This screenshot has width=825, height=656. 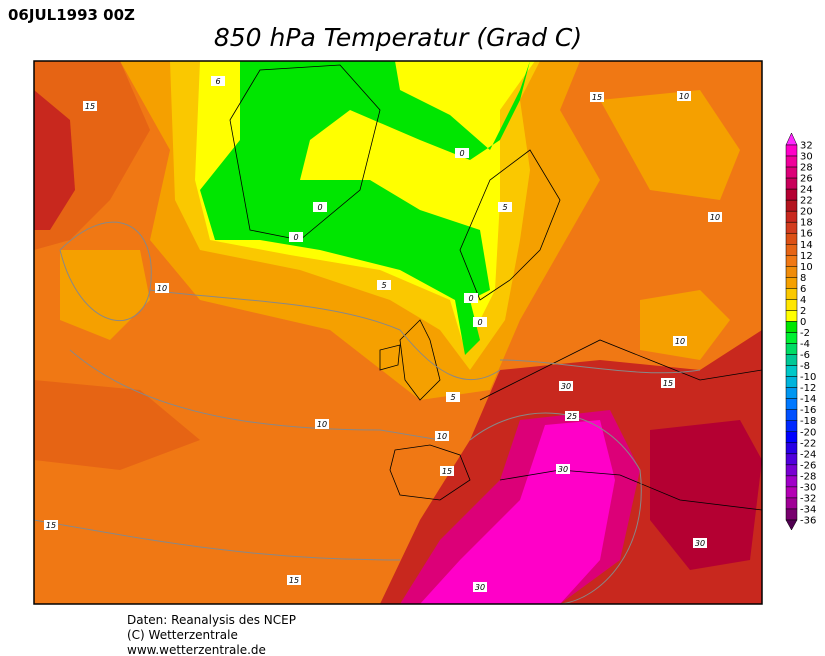 I want to click on colorbar-label: 12, so click(x=806, y=256).